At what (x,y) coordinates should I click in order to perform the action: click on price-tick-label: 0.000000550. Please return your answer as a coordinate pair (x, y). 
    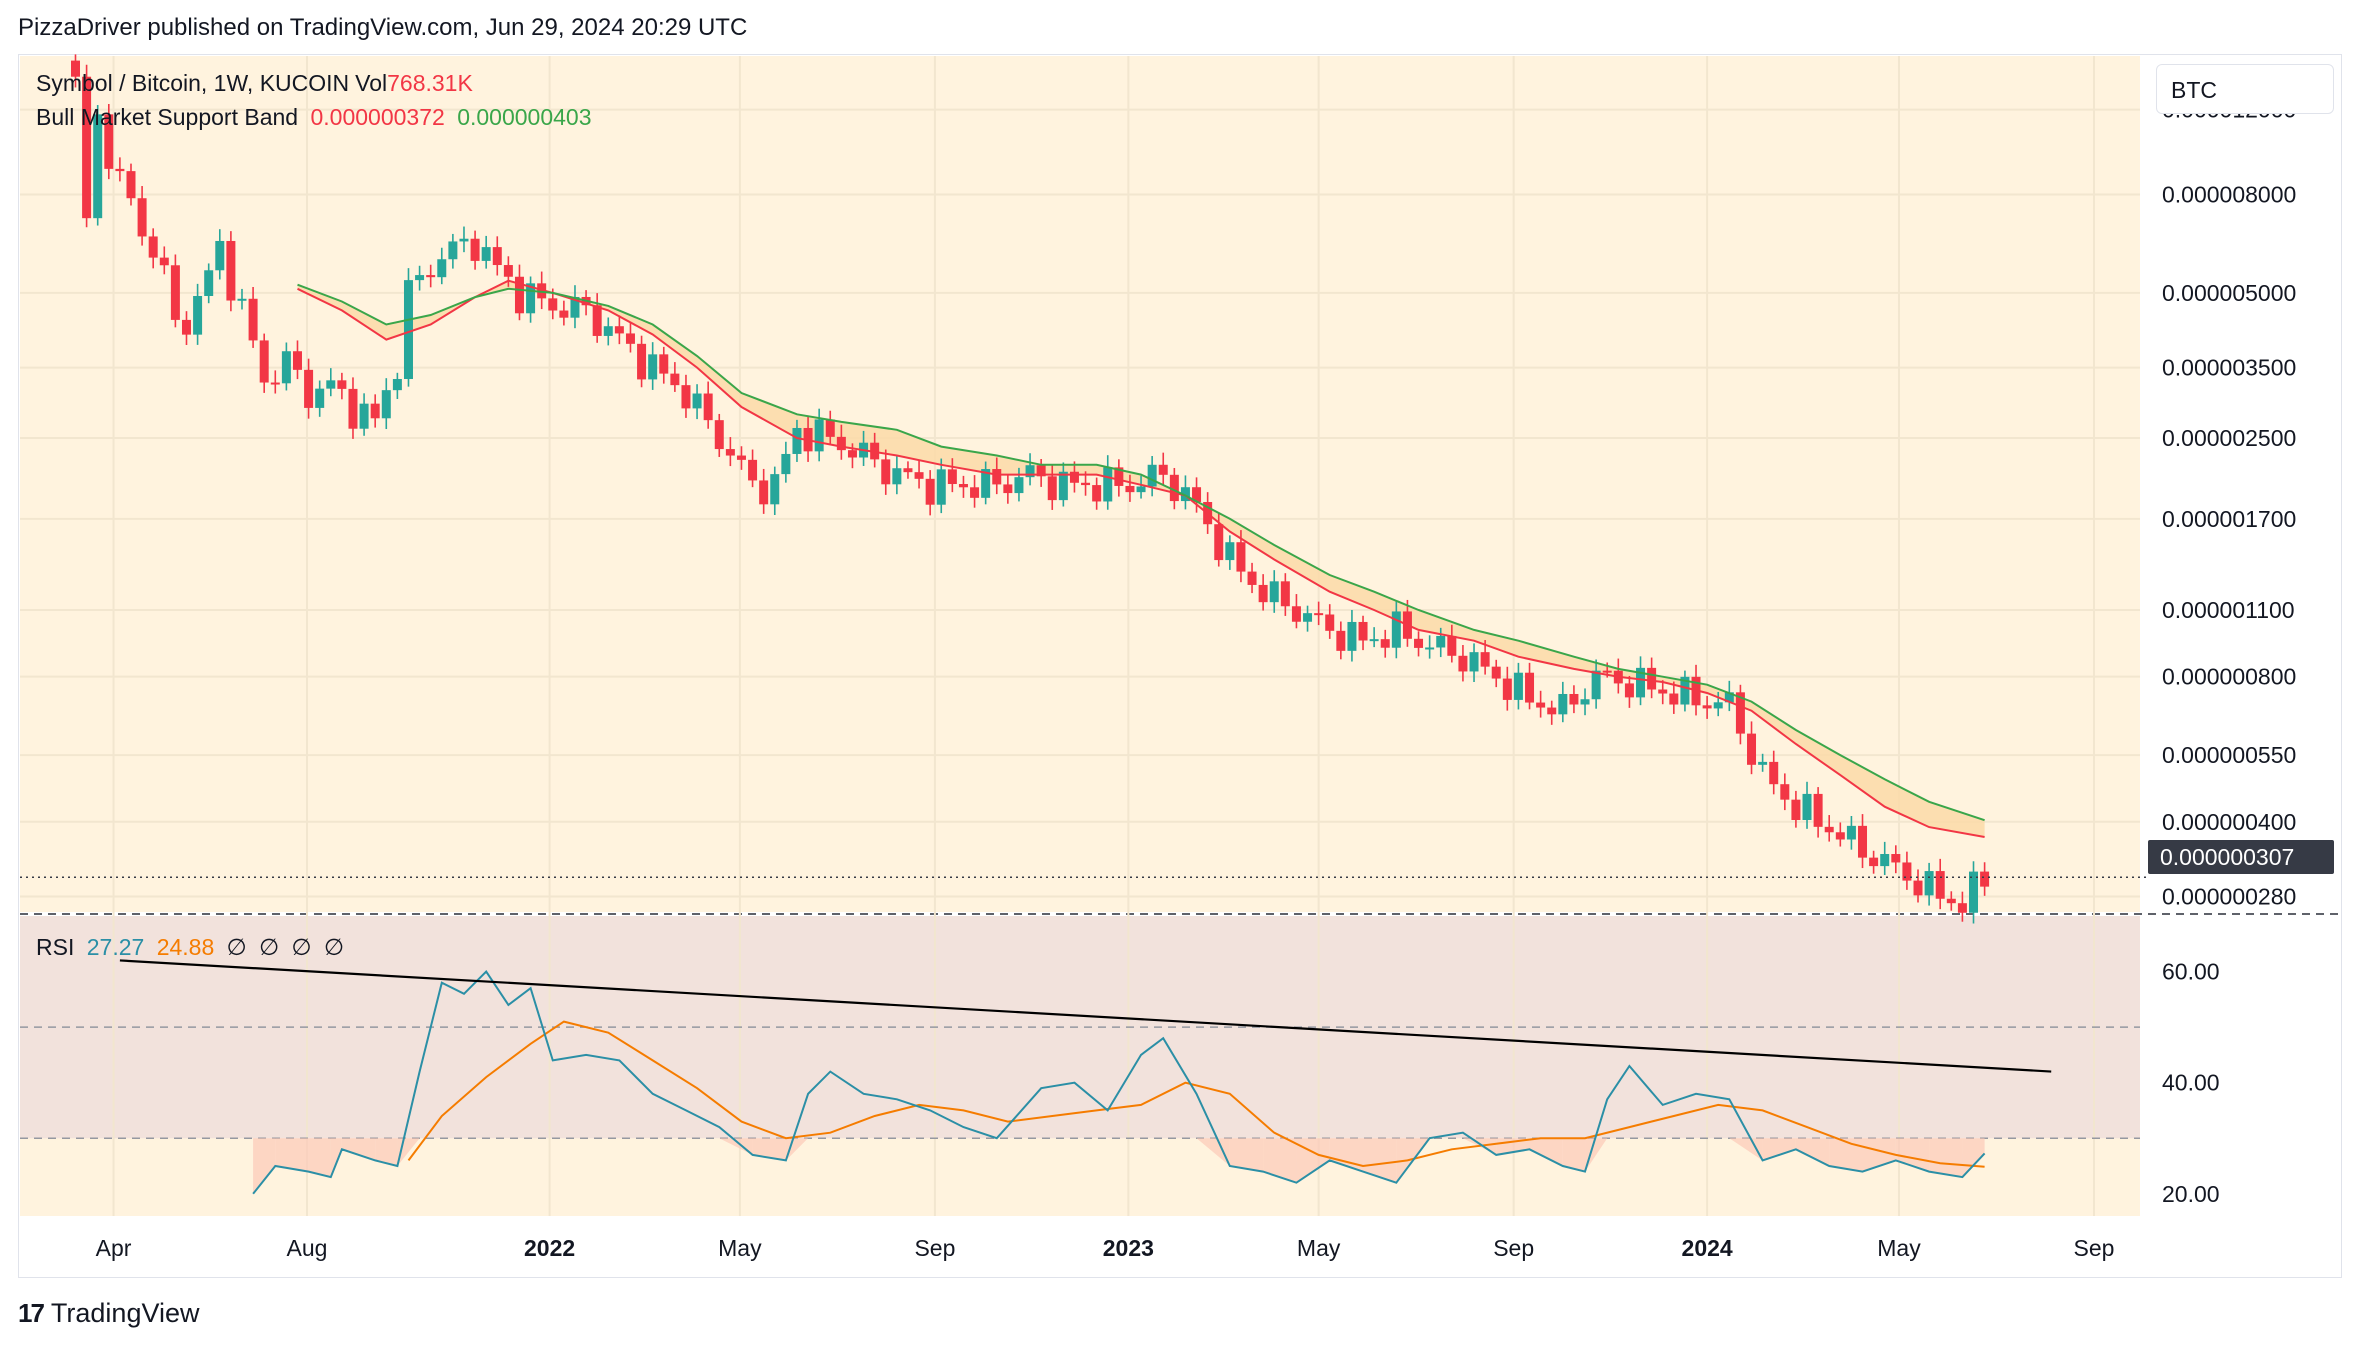
    Looking at the image, I should click on (2229, 755).